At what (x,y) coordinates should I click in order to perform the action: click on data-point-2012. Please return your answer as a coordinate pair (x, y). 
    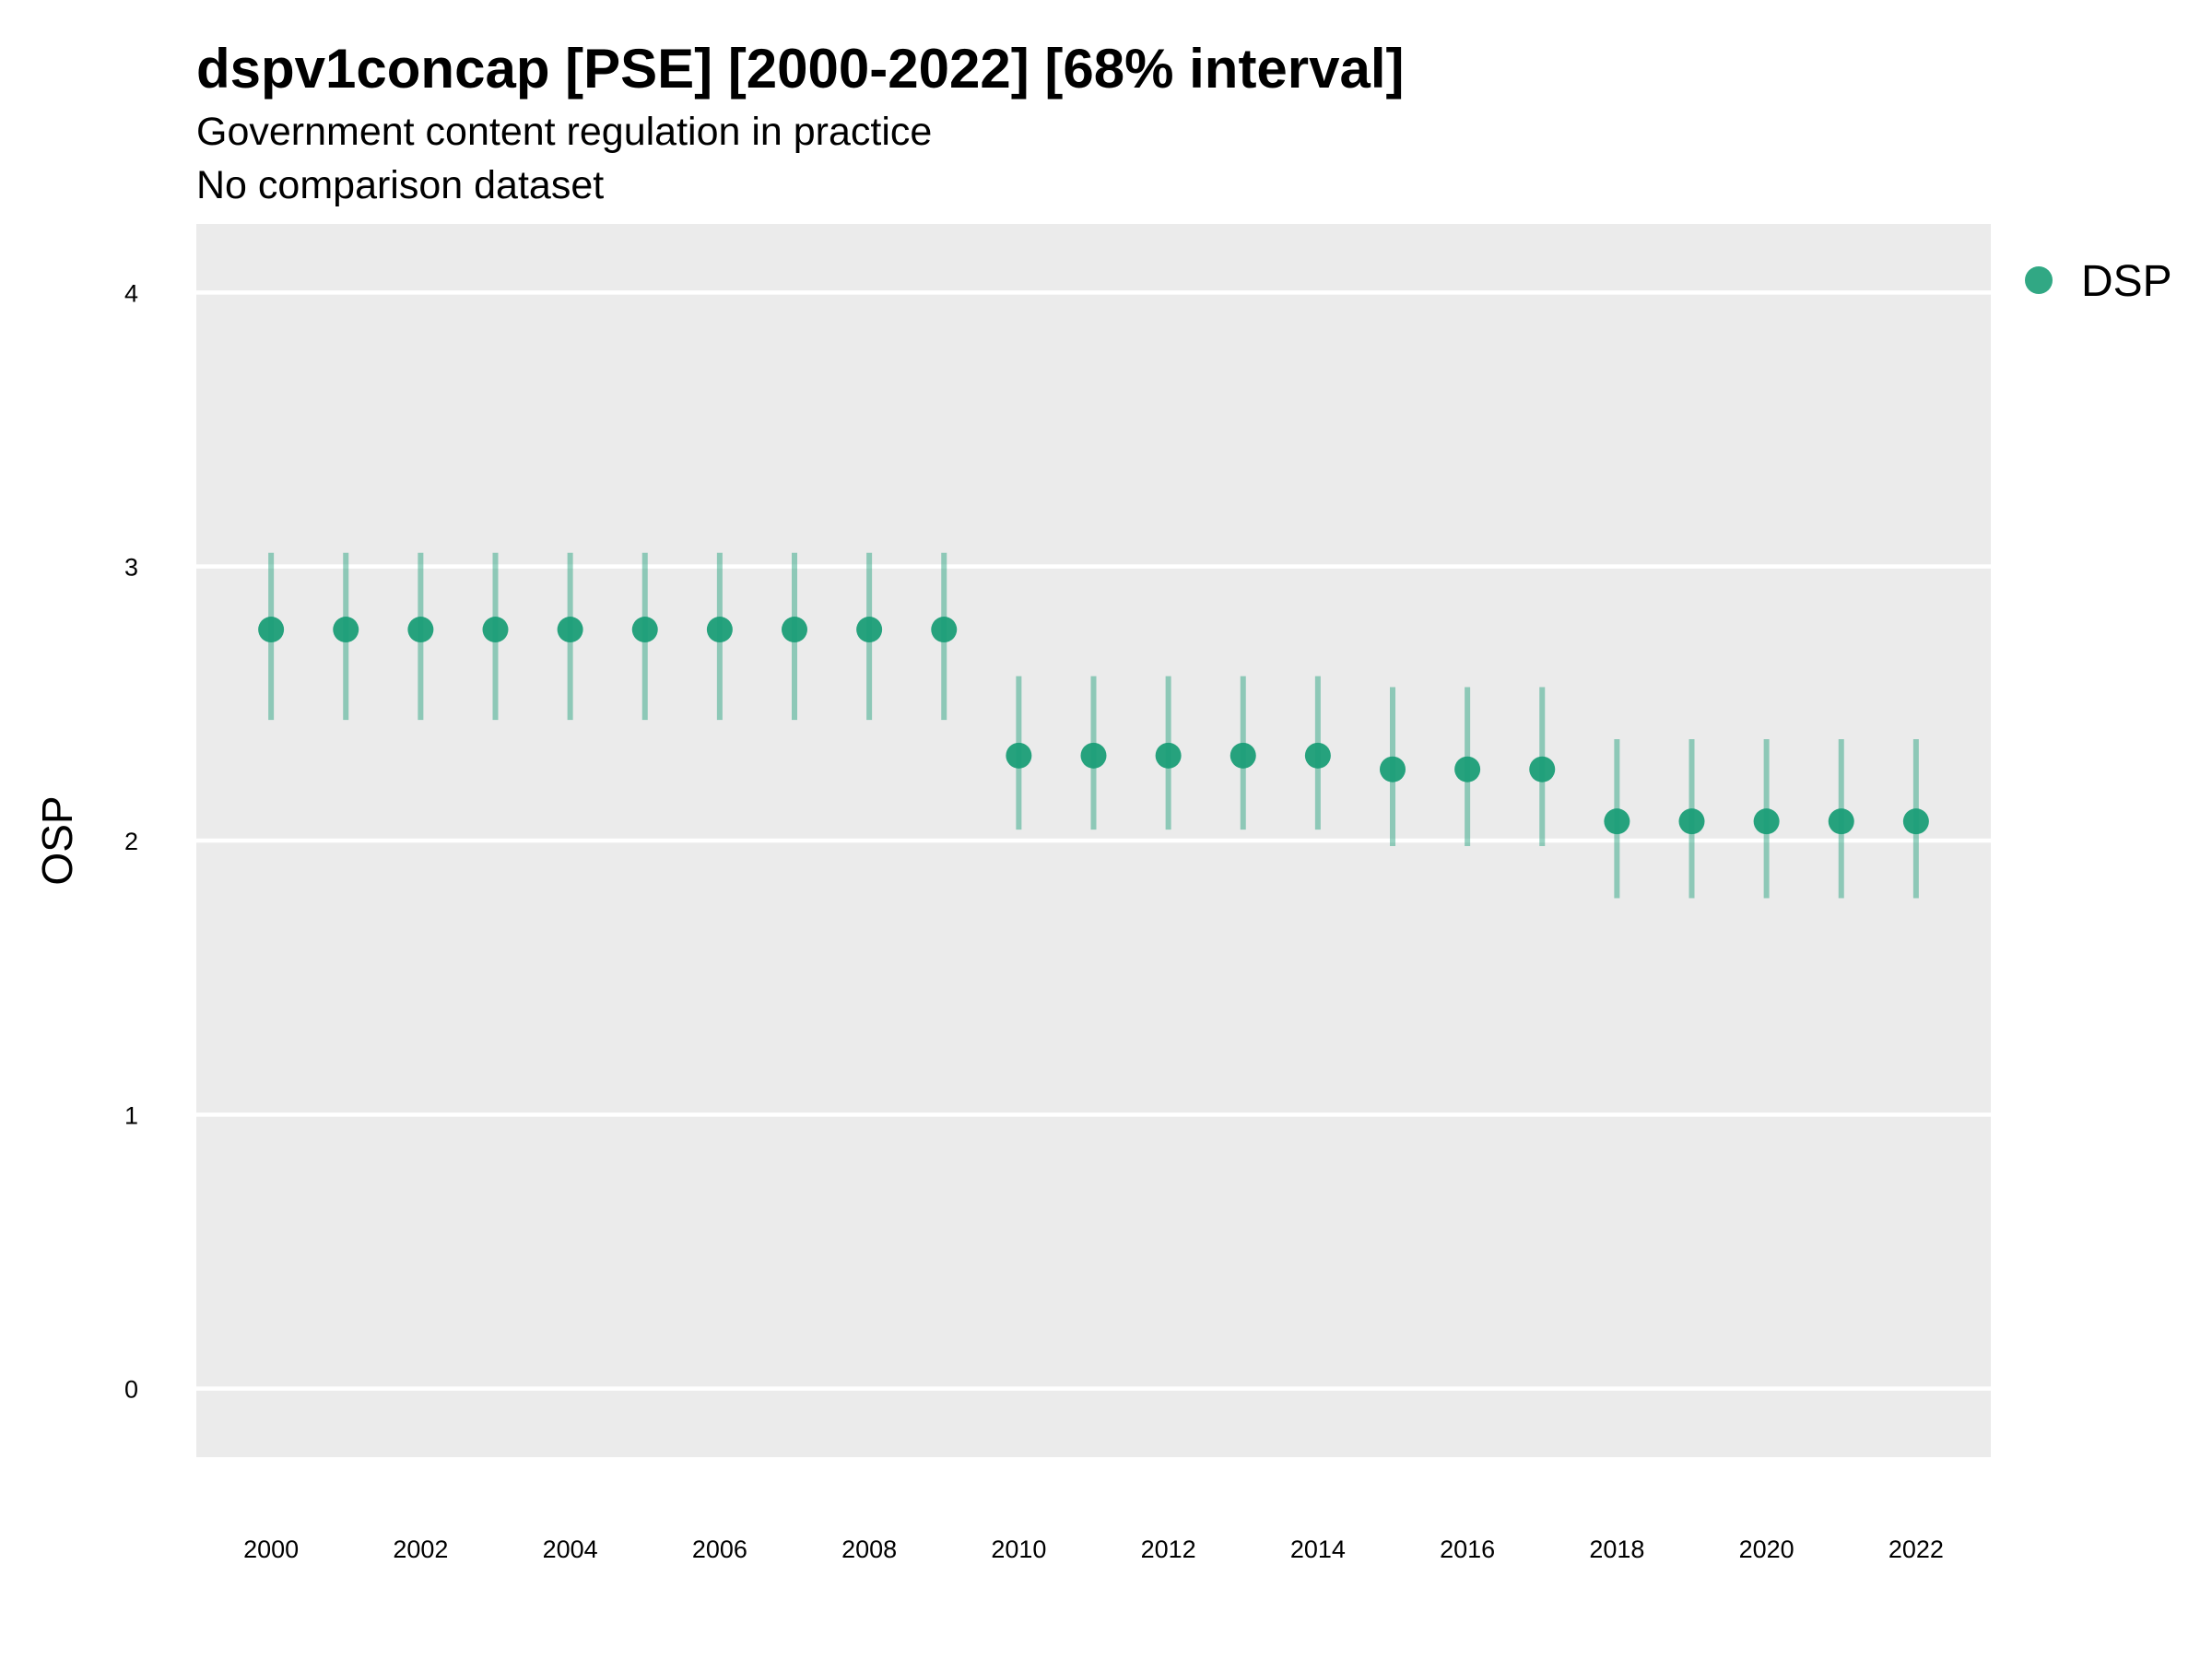
    Looking at the image, I should click on (1168, 755).